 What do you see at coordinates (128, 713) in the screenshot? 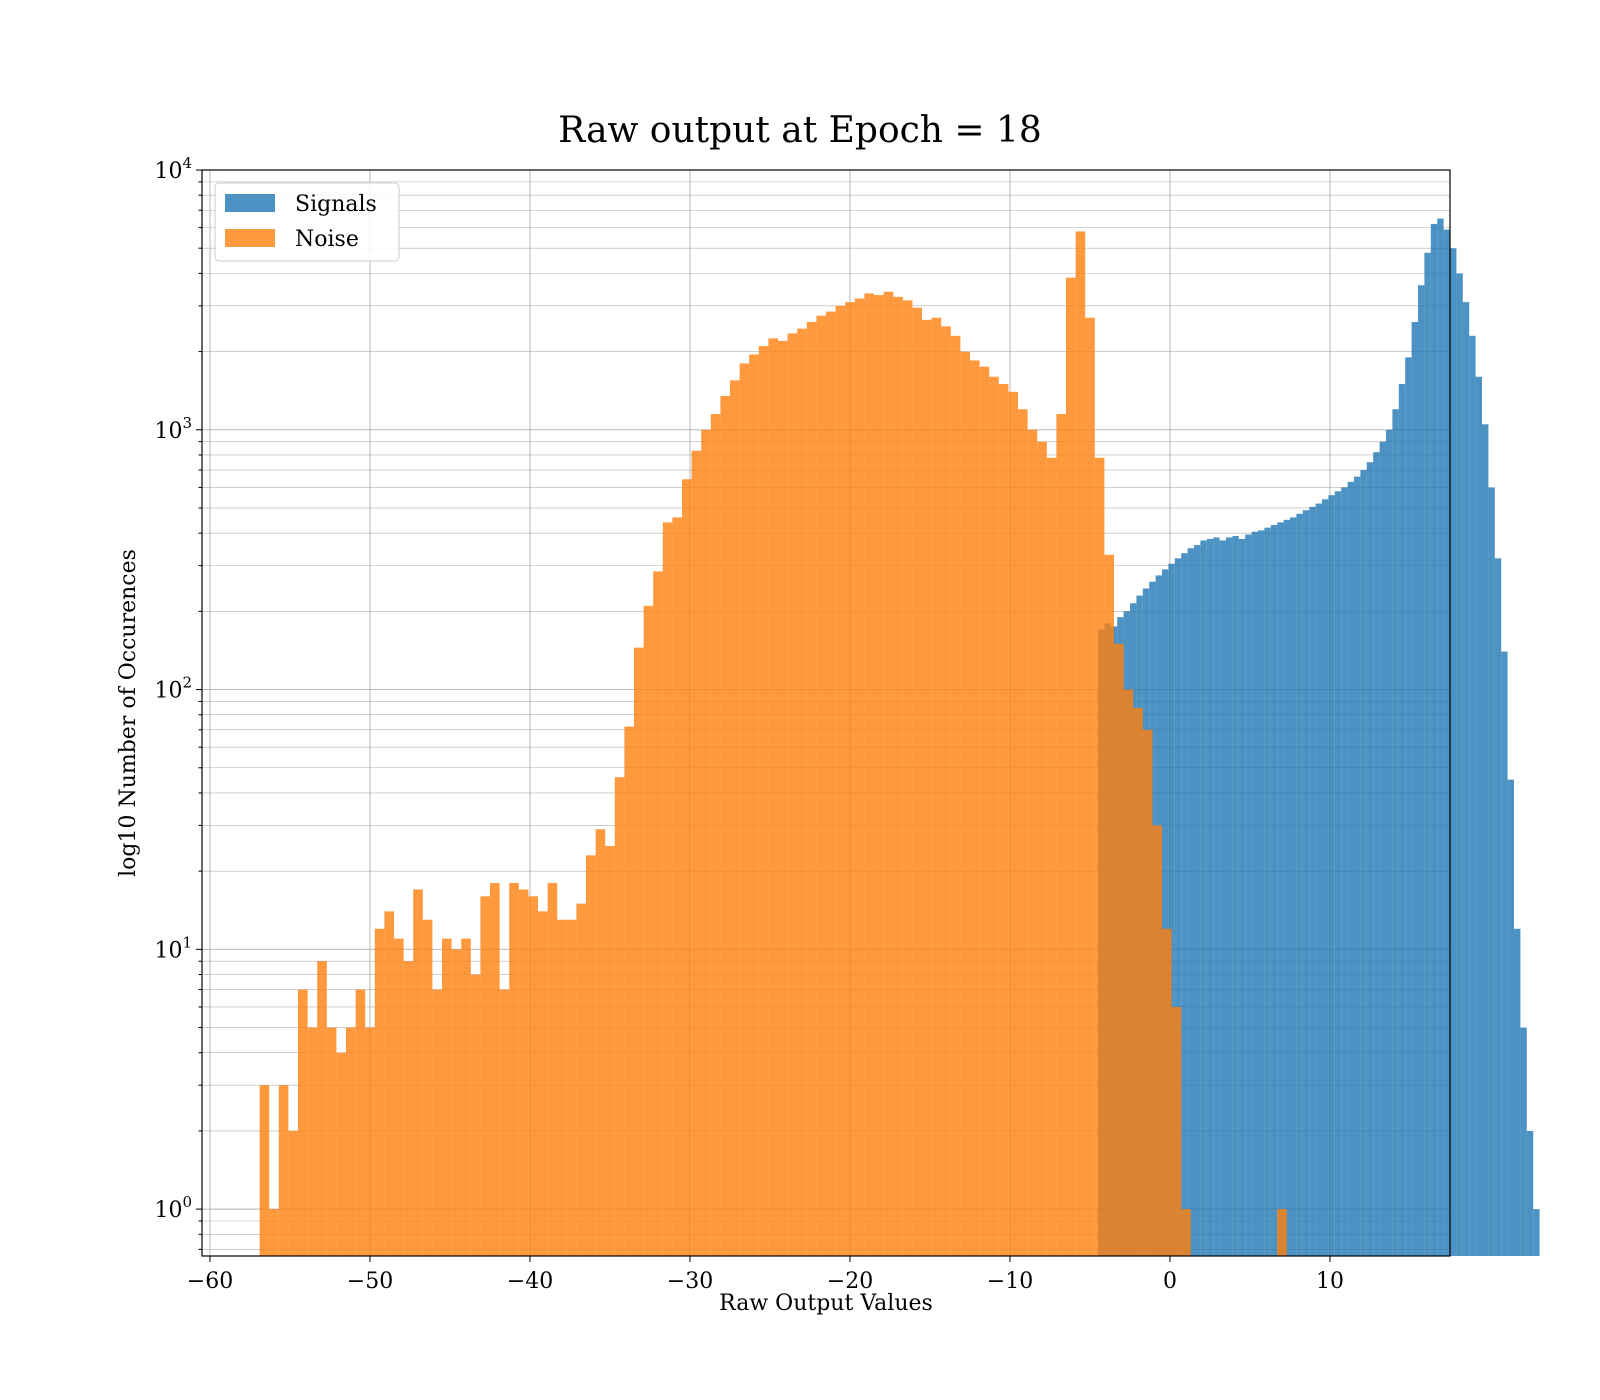
I see `y-axis-label: log10 Number of Occurences` at bounding box center [128, 713].